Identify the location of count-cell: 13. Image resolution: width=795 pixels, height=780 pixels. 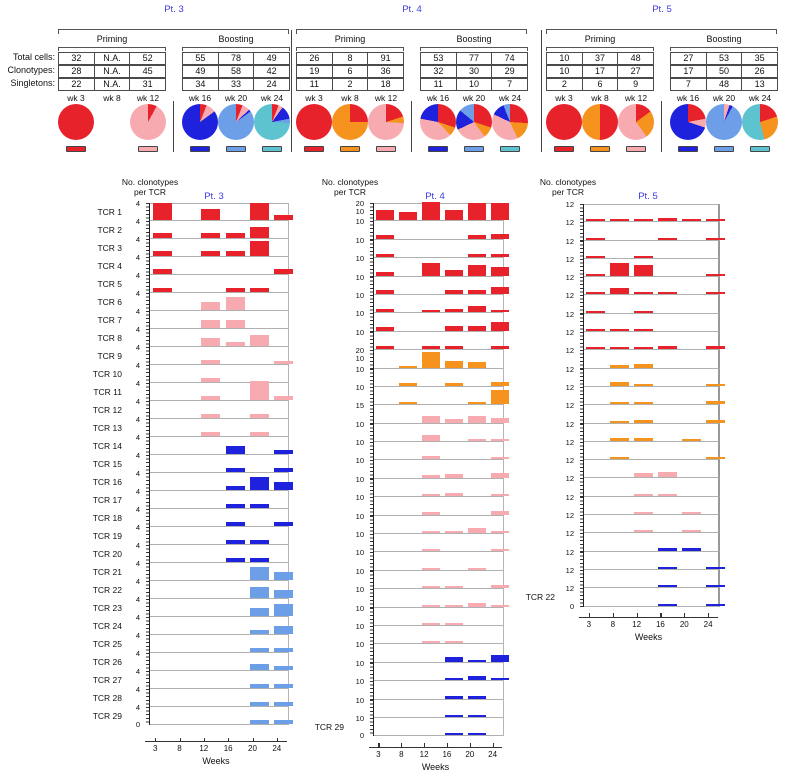
(759, 84).